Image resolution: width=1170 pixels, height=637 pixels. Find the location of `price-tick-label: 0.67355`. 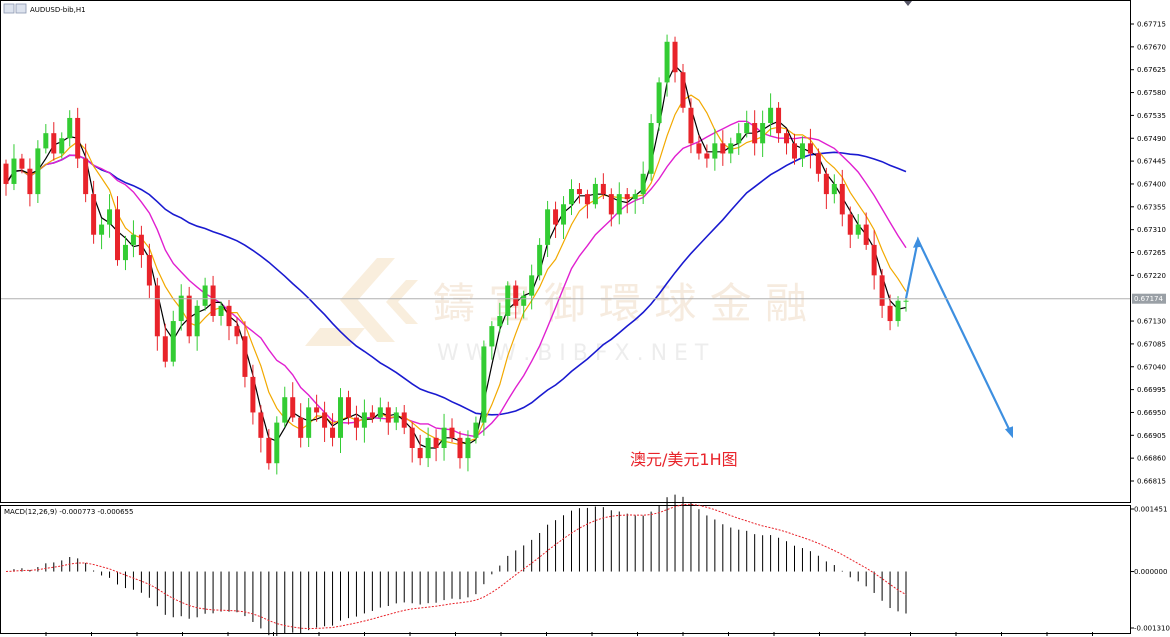

price-tick-label: 0.67355 is located at coordinates (1151, 207).